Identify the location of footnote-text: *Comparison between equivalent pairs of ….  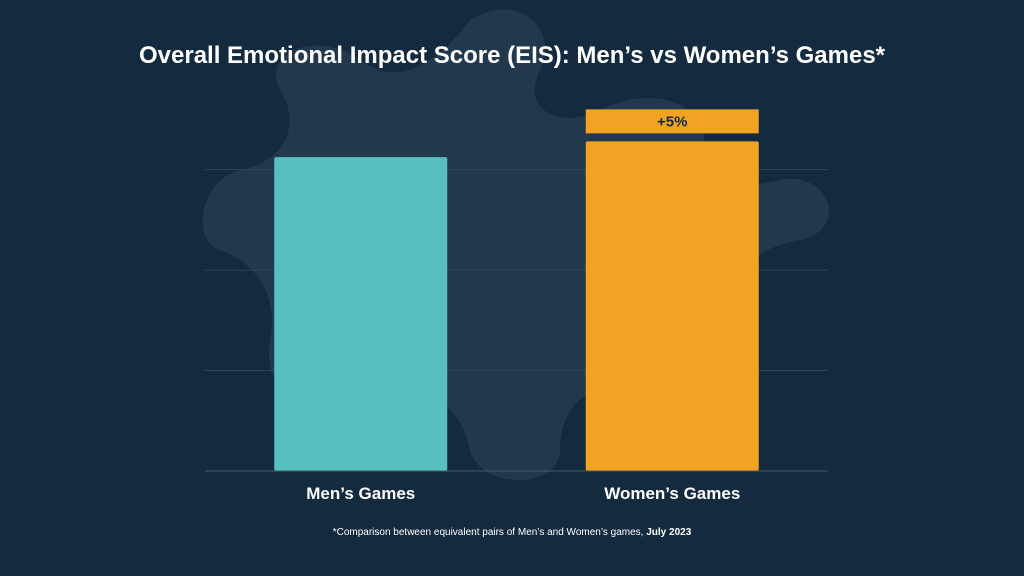
(489, 532).